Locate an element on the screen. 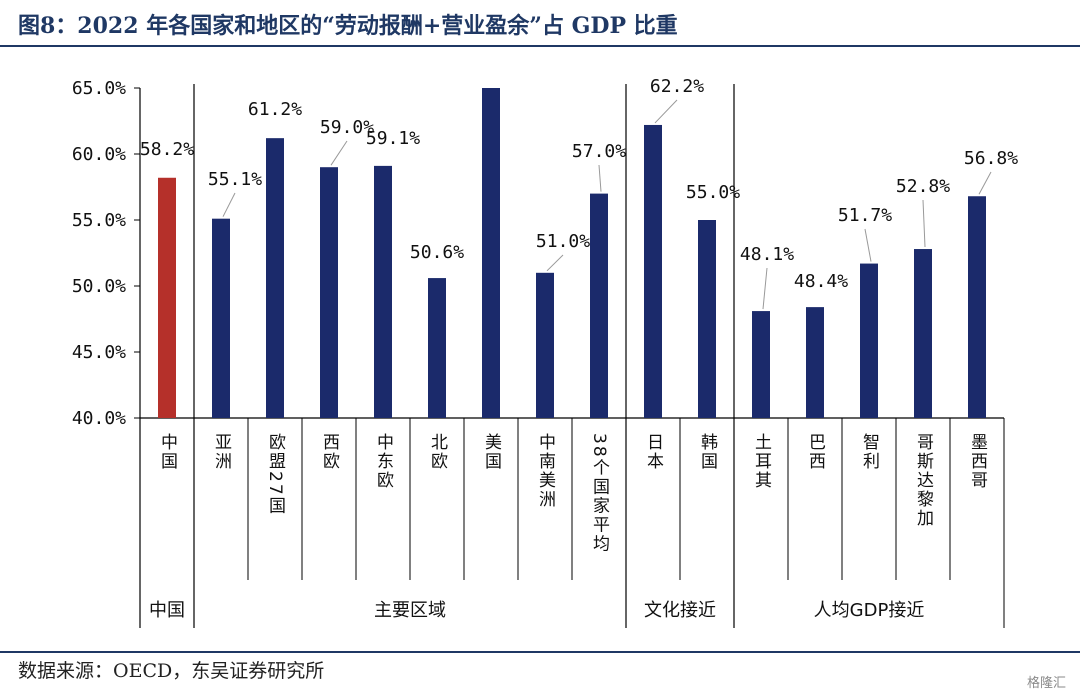 This screenshot has width=1080, height=697. category-label: 日本 is located at coordinates (653, 452).